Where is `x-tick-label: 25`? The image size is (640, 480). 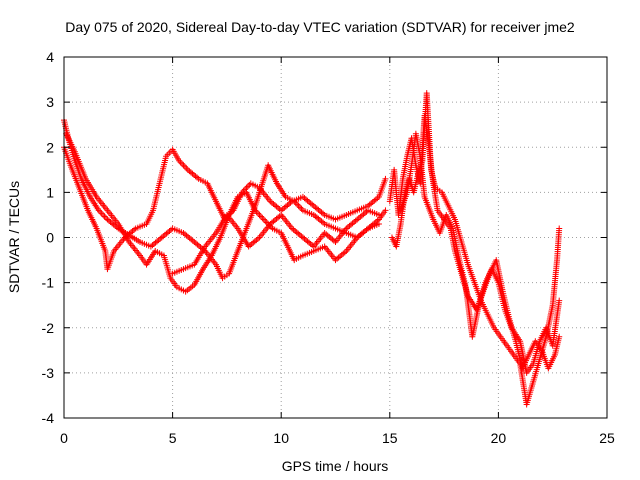 x-tick-label: 25 is located at coordinates (607, 438).